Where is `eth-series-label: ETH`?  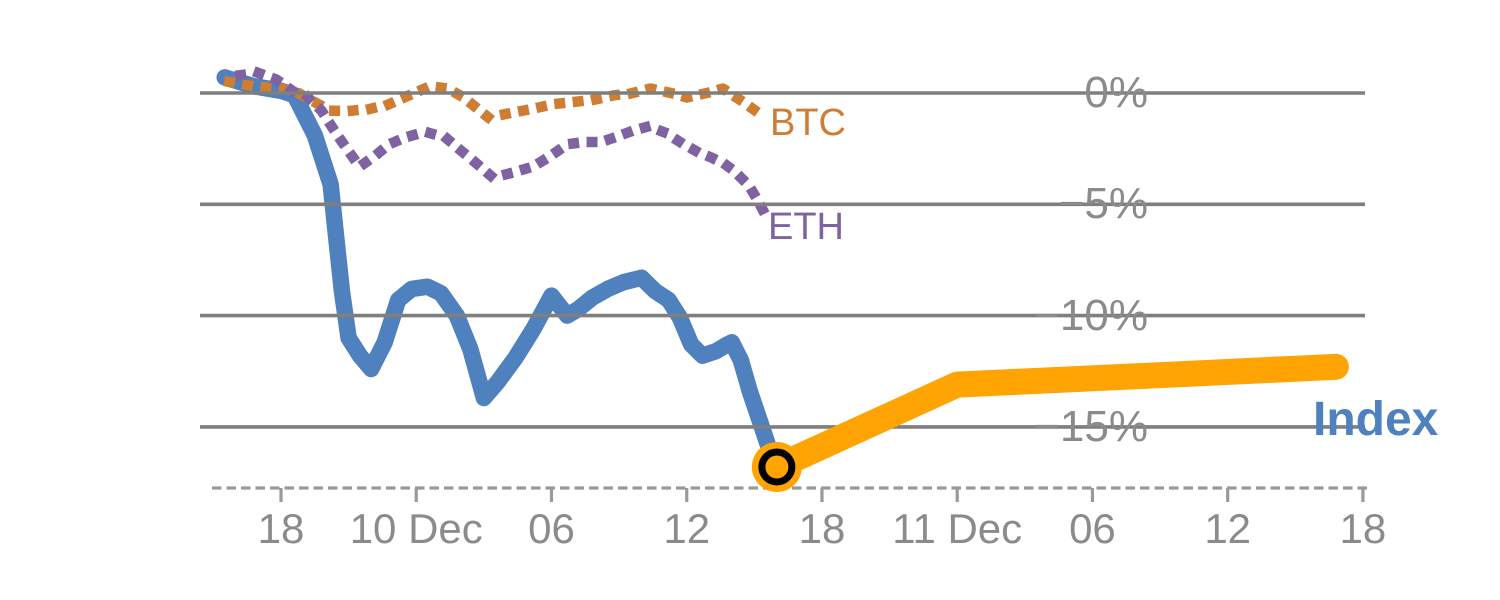
eth-series-label: ETH is located at coordinates (806, 227).